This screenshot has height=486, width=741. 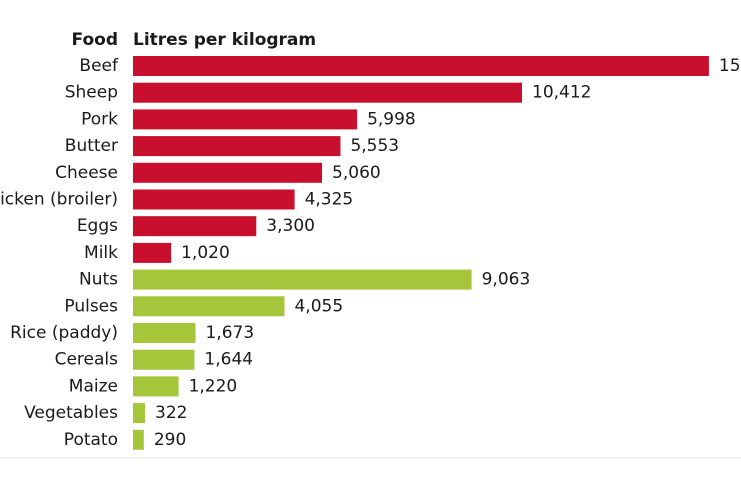 I want to click on value-label: 3,300, so click(x=290, y=226).